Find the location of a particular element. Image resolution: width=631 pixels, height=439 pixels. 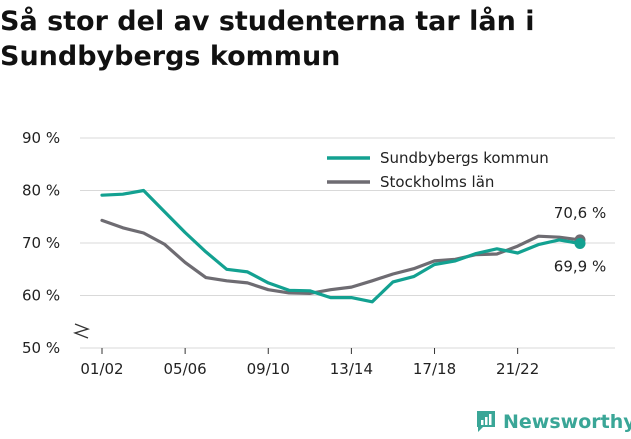

x-tick-label: 01/02 is located at coordinates (101, 369).